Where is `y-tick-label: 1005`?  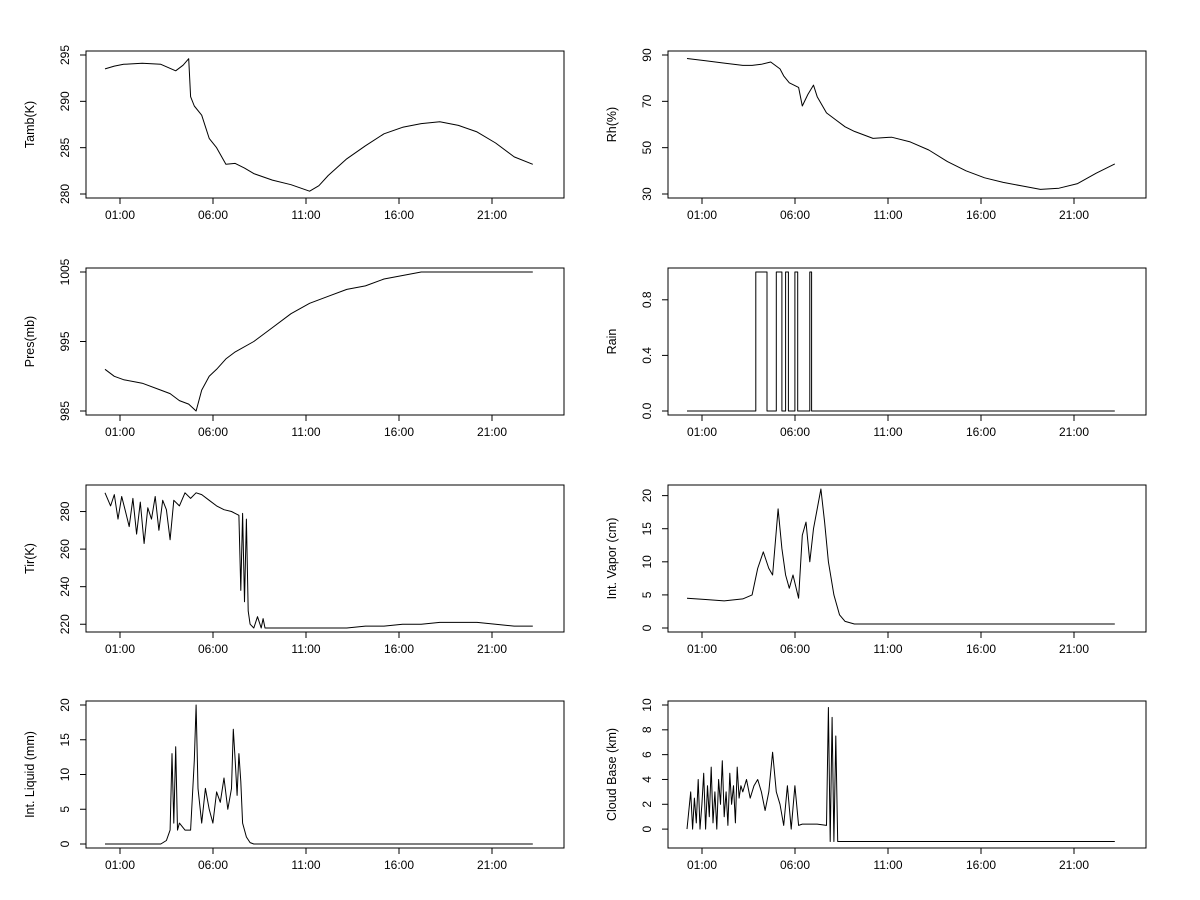 y-tick-label: 1005 is located at coordinates (65, 271).